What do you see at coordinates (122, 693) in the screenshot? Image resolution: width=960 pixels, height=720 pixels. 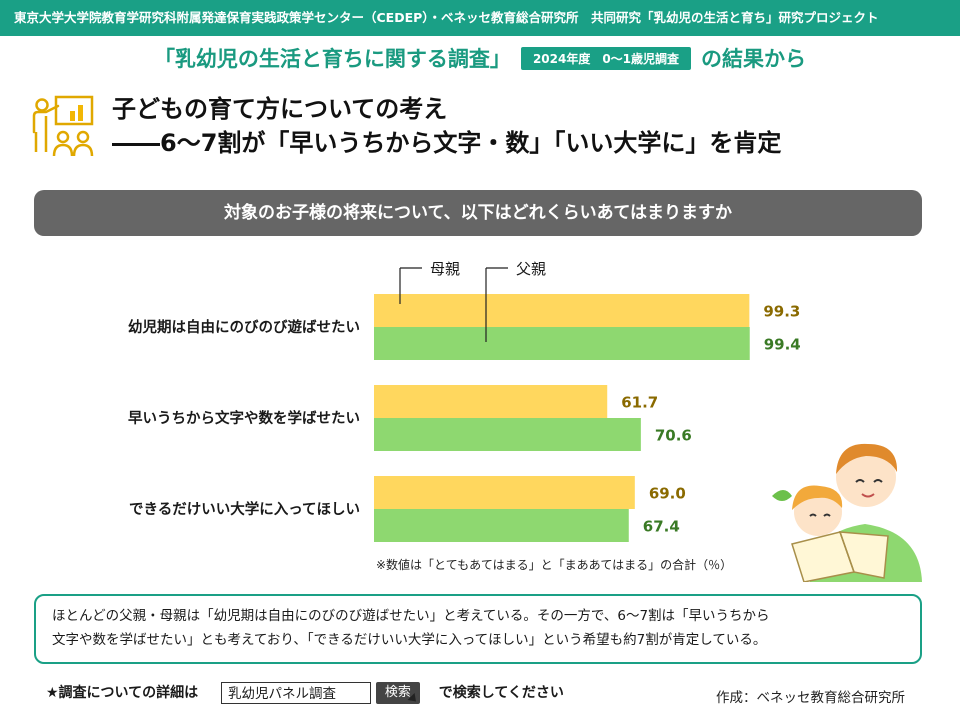 I see `search-prefix: ★調査についての詳細は` at bounding box center [122, 693].